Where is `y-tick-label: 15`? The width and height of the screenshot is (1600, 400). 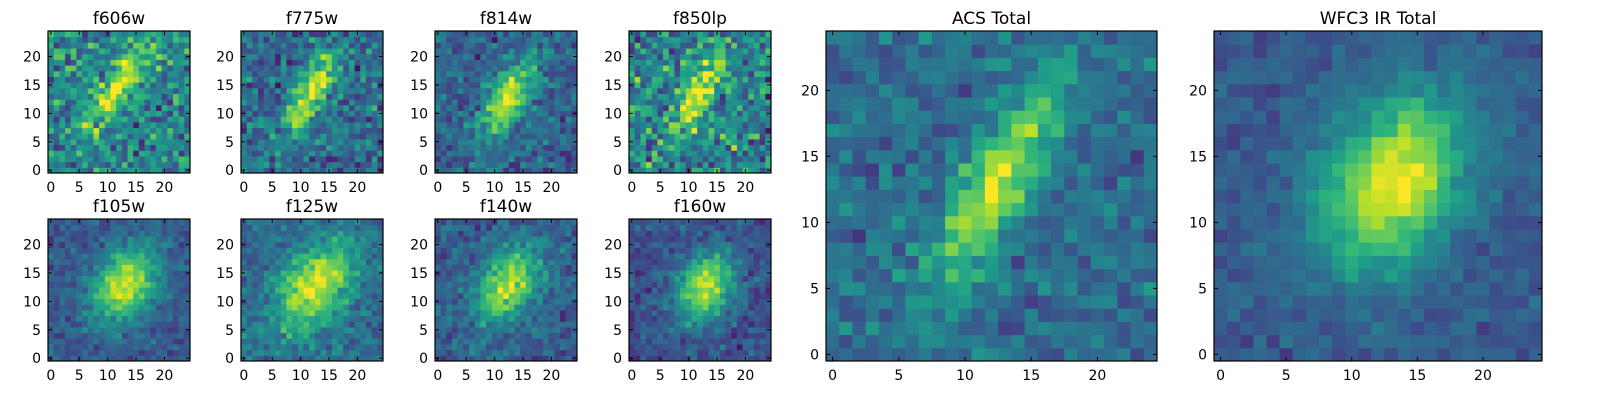 y-tick-label: 15 is located at coordinates (419, 86).